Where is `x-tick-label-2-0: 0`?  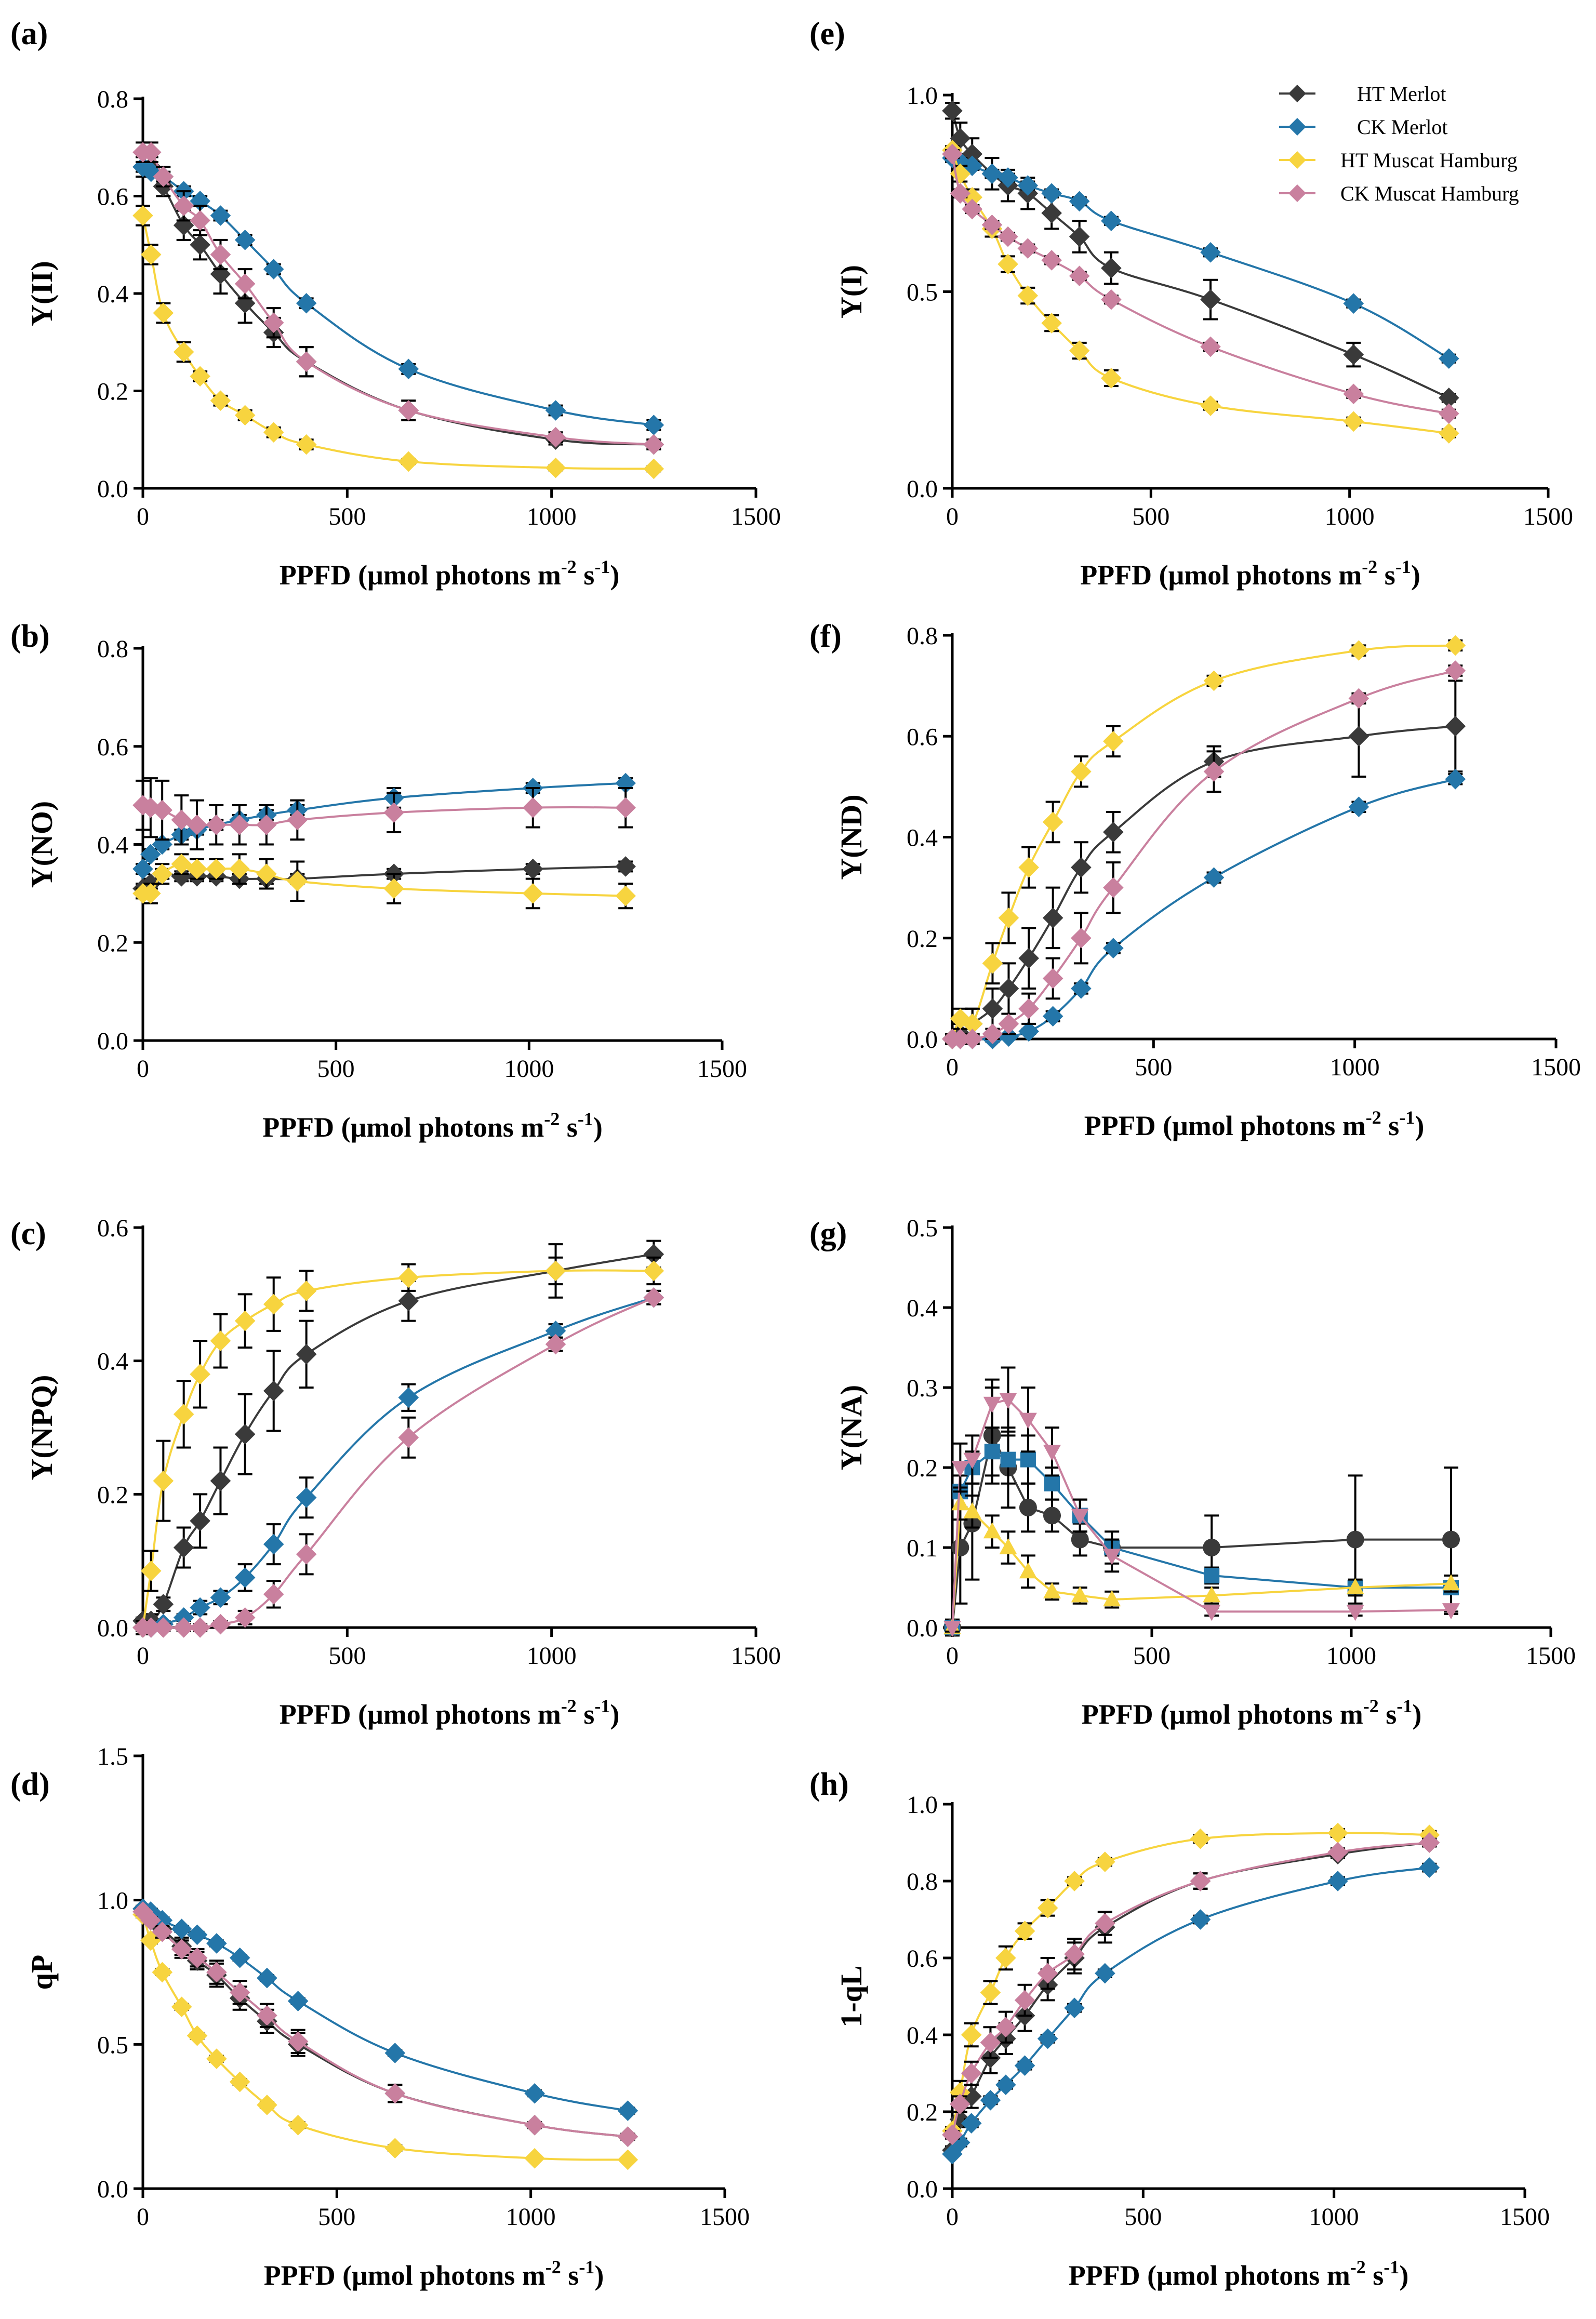 x-tick-label-2-0: 0 is located at coordinates (143, 1656).